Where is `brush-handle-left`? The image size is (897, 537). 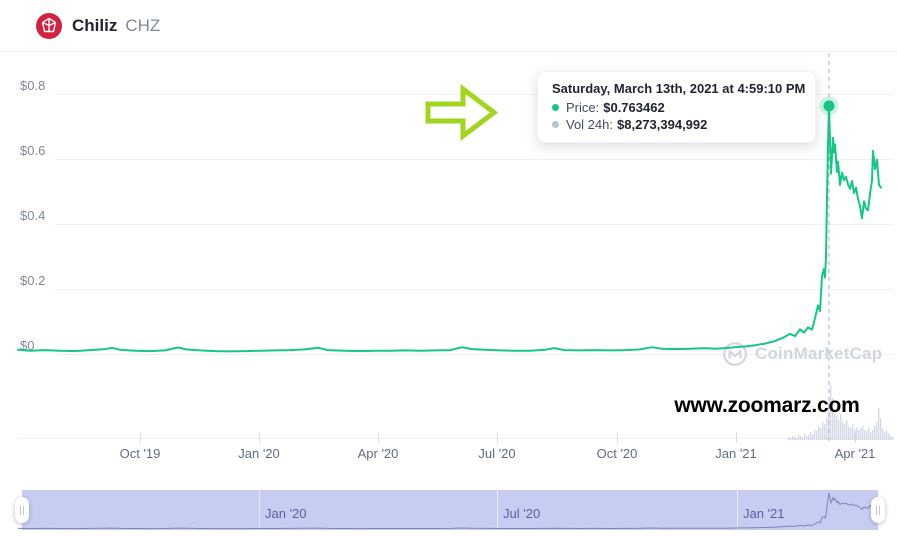 brush-handle-left is located at coordinates (22, 510).